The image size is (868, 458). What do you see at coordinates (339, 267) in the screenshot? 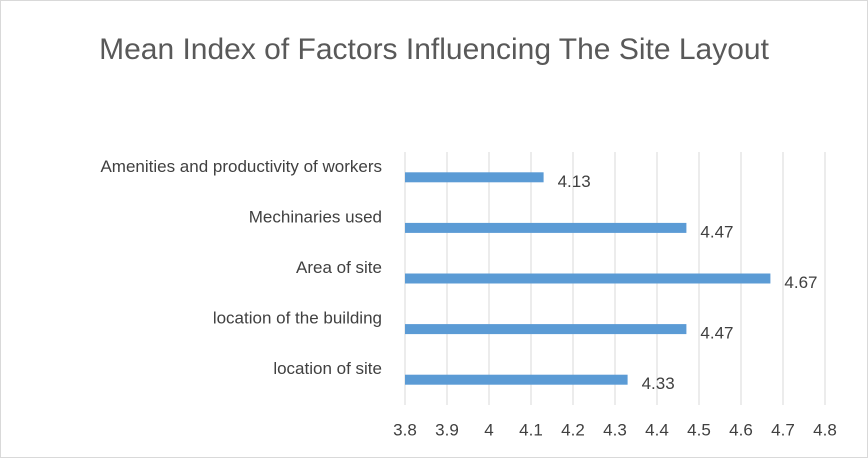
I see `y-tick-label: Area of site` at bounding box center [339, 267].